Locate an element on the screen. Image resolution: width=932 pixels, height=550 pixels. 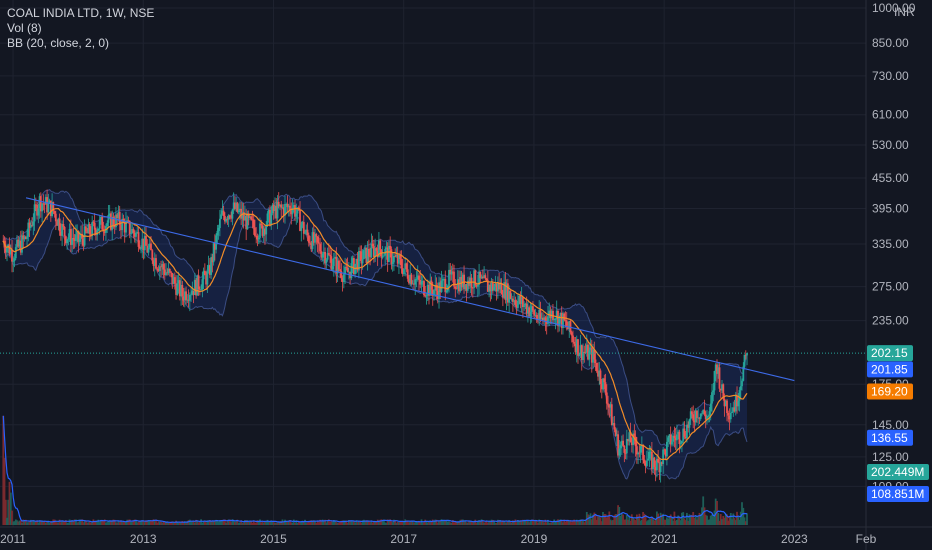
bollinger-indicator-label: BB (20, close, 2, 0) is located at coordinates (58, 43).